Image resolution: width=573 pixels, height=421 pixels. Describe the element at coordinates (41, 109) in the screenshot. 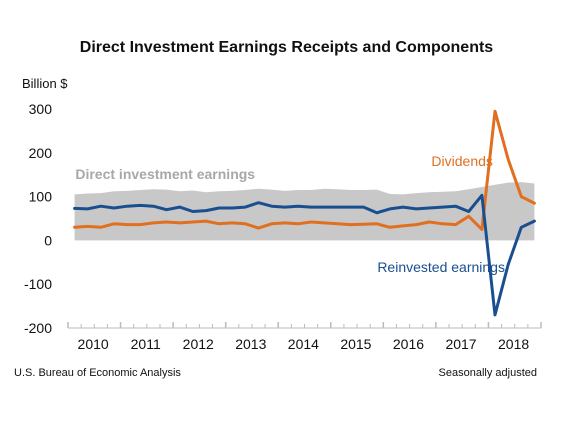

I see `y-tick-label: 300` at that location.